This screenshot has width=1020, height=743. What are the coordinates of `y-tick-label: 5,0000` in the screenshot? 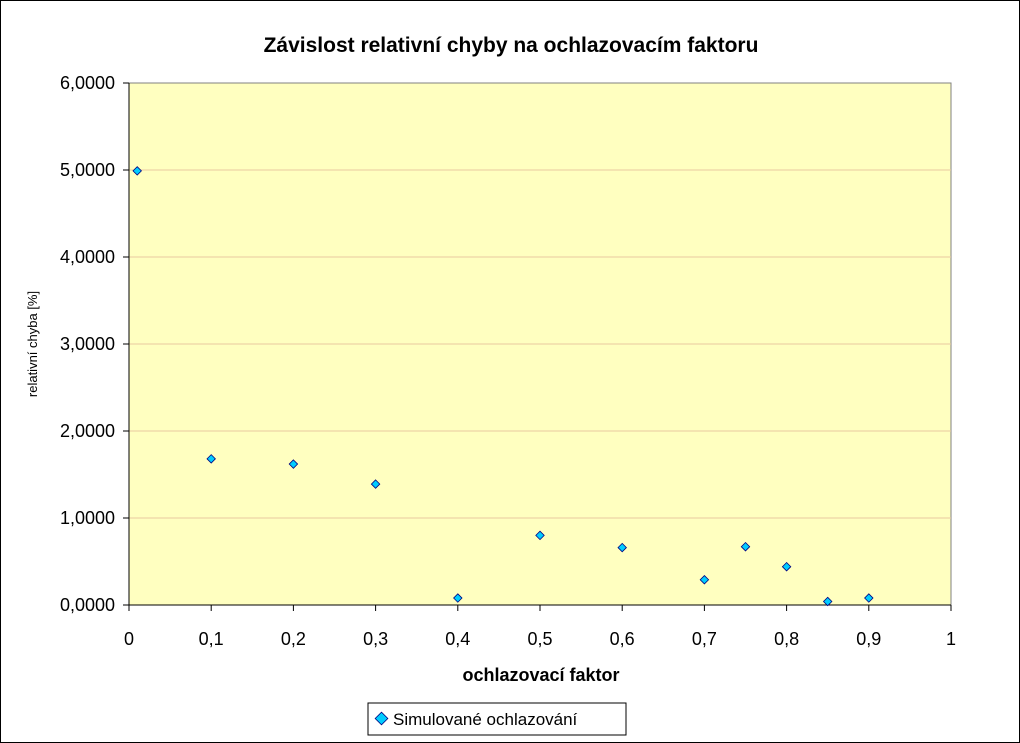 It's located at (87, 170).